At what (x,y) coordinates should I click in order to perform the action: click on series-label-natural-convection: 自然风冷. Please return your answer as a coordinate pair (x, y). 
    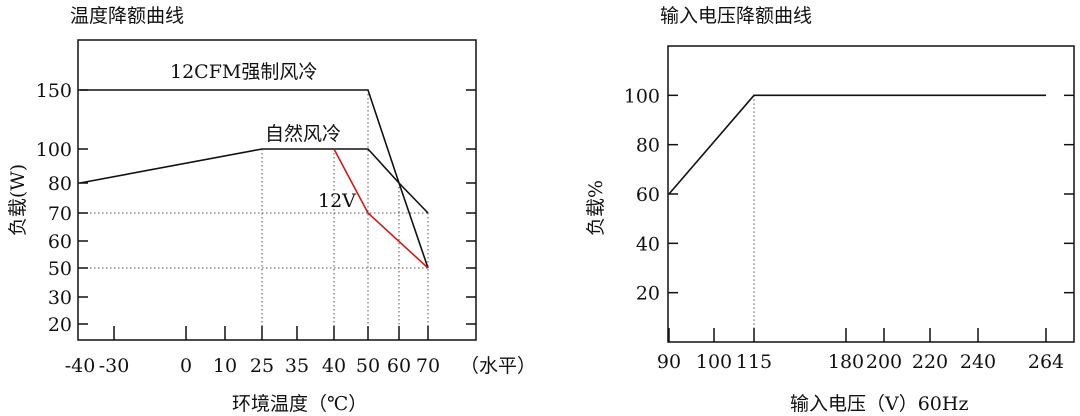
    Looking at the image, I should click on (303, 134).